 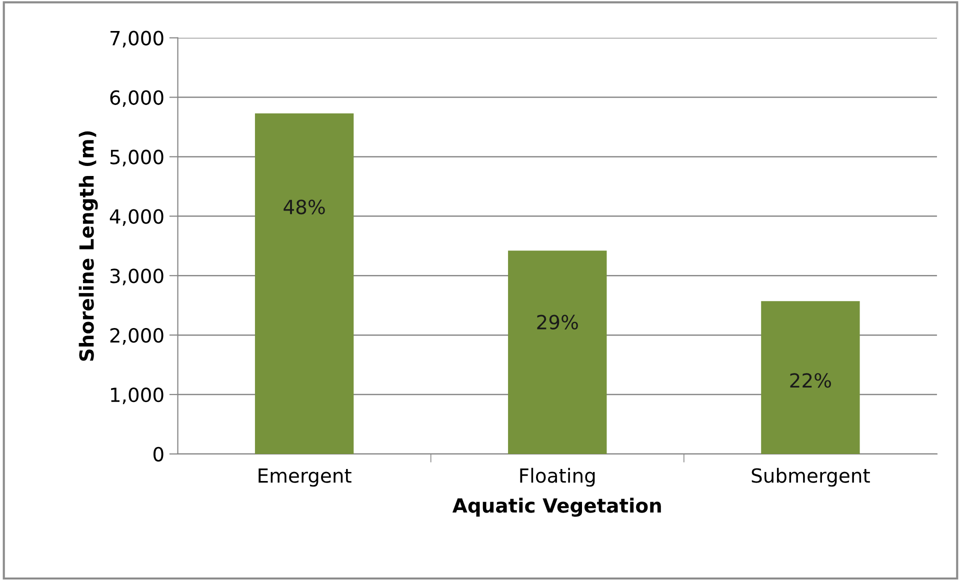 What do you see at coordinates (557, 322) in the screenshot?
I see `annotation: 29%` at bounding box center [557, 322].